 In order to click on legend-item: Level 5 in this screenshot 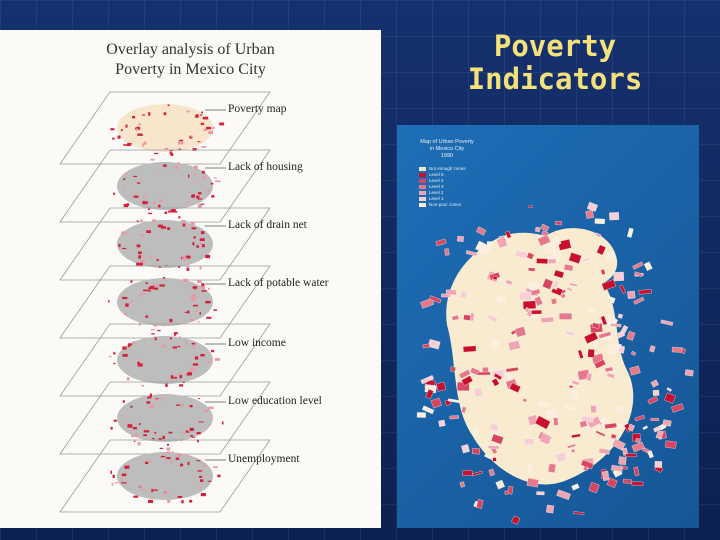, I will do `click(447, 175)`.